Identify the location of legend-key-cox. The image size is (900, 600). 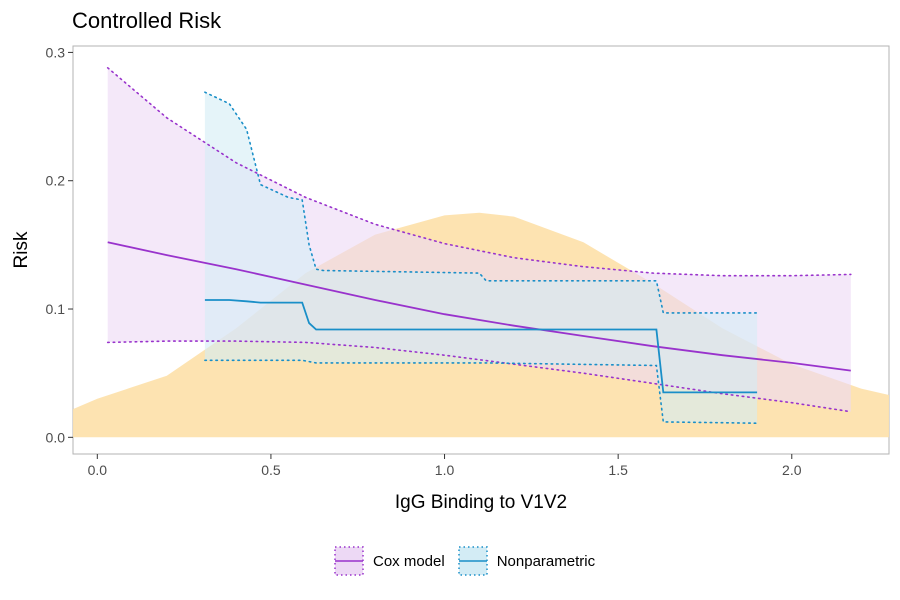
(349, 561).